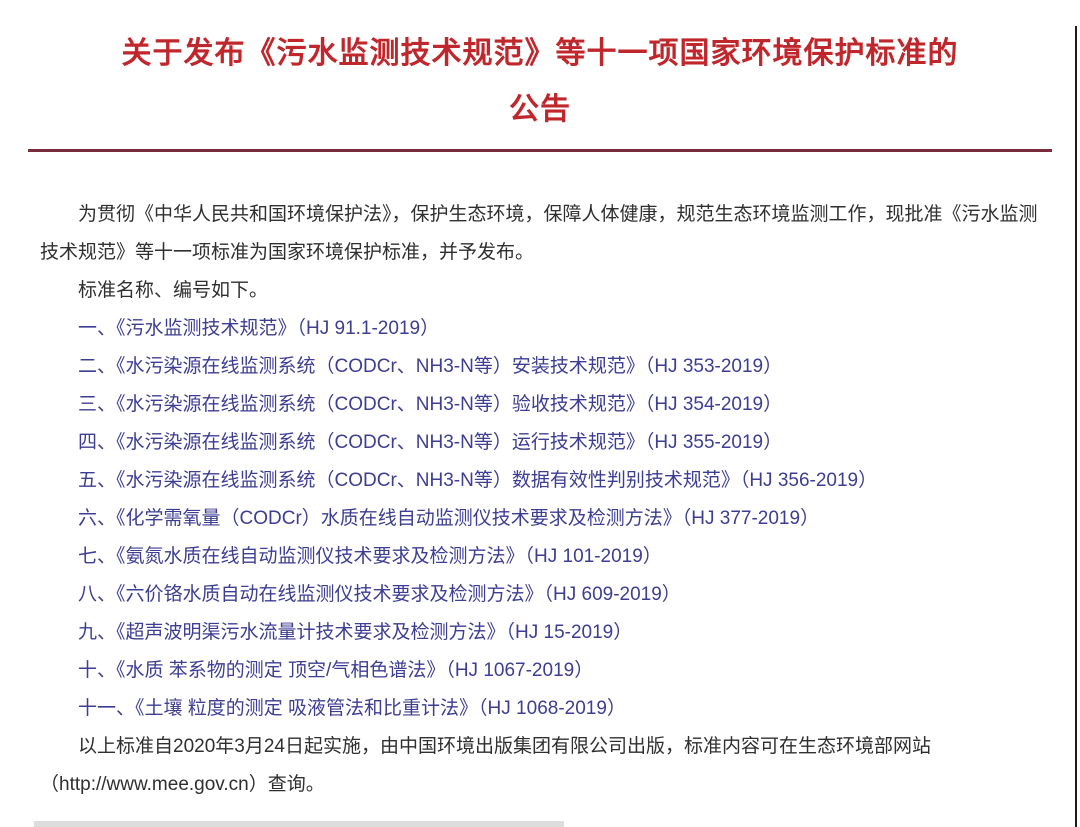 The height and width of the screenshot is (827, 1080). I want to click on standard-link-10: 十、《水质 苯系物的测定 顶空/气相色谱法》（HJ 1067-2019）, so click(336, 670).